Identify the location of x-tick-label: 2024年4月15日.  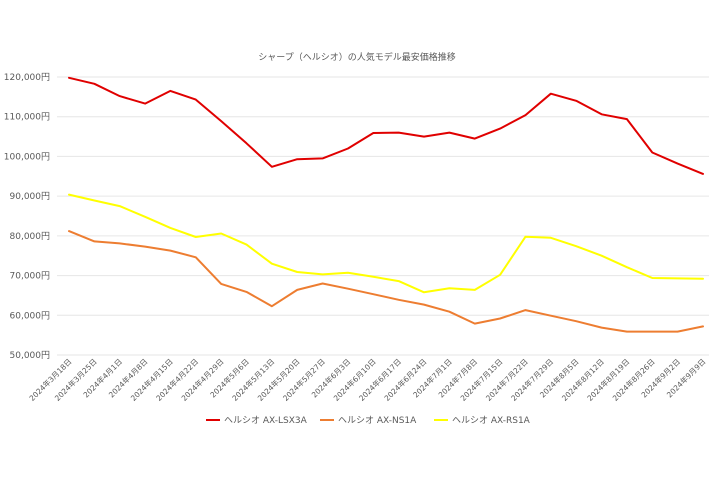
(151, 379).